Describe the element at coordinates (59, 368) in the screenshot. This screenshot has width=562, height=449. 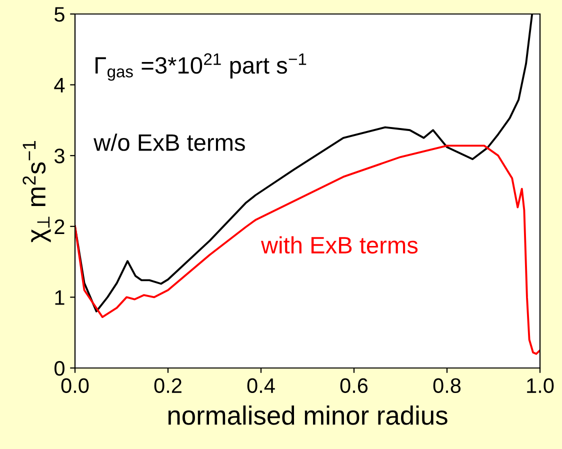
I see `y-tick-label: 0` at that location.